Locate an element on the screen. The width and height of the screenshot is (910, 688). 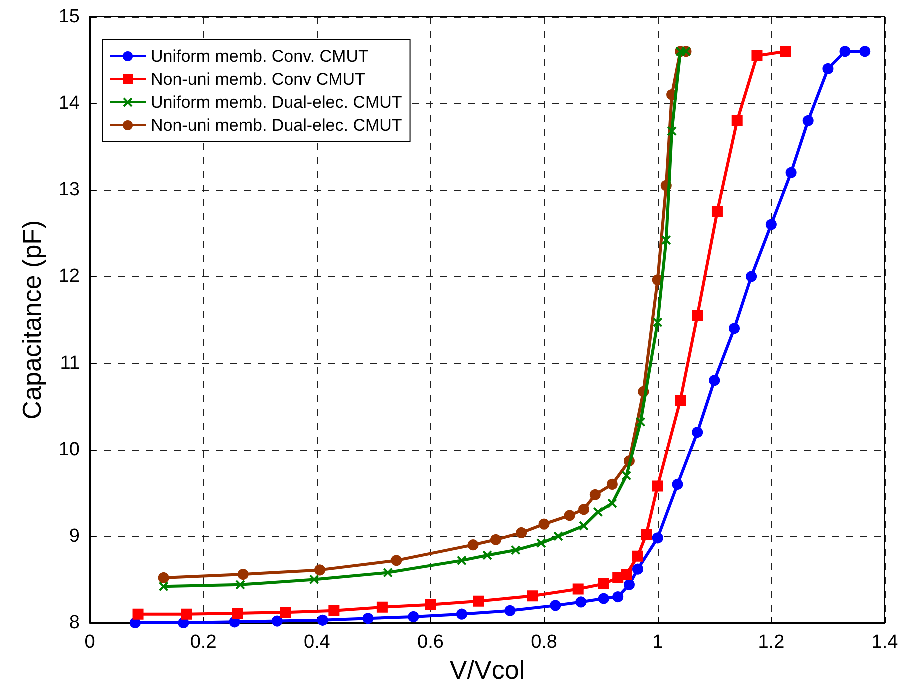
x-tick-label: 0.2 is located at coordinates (203, 642).